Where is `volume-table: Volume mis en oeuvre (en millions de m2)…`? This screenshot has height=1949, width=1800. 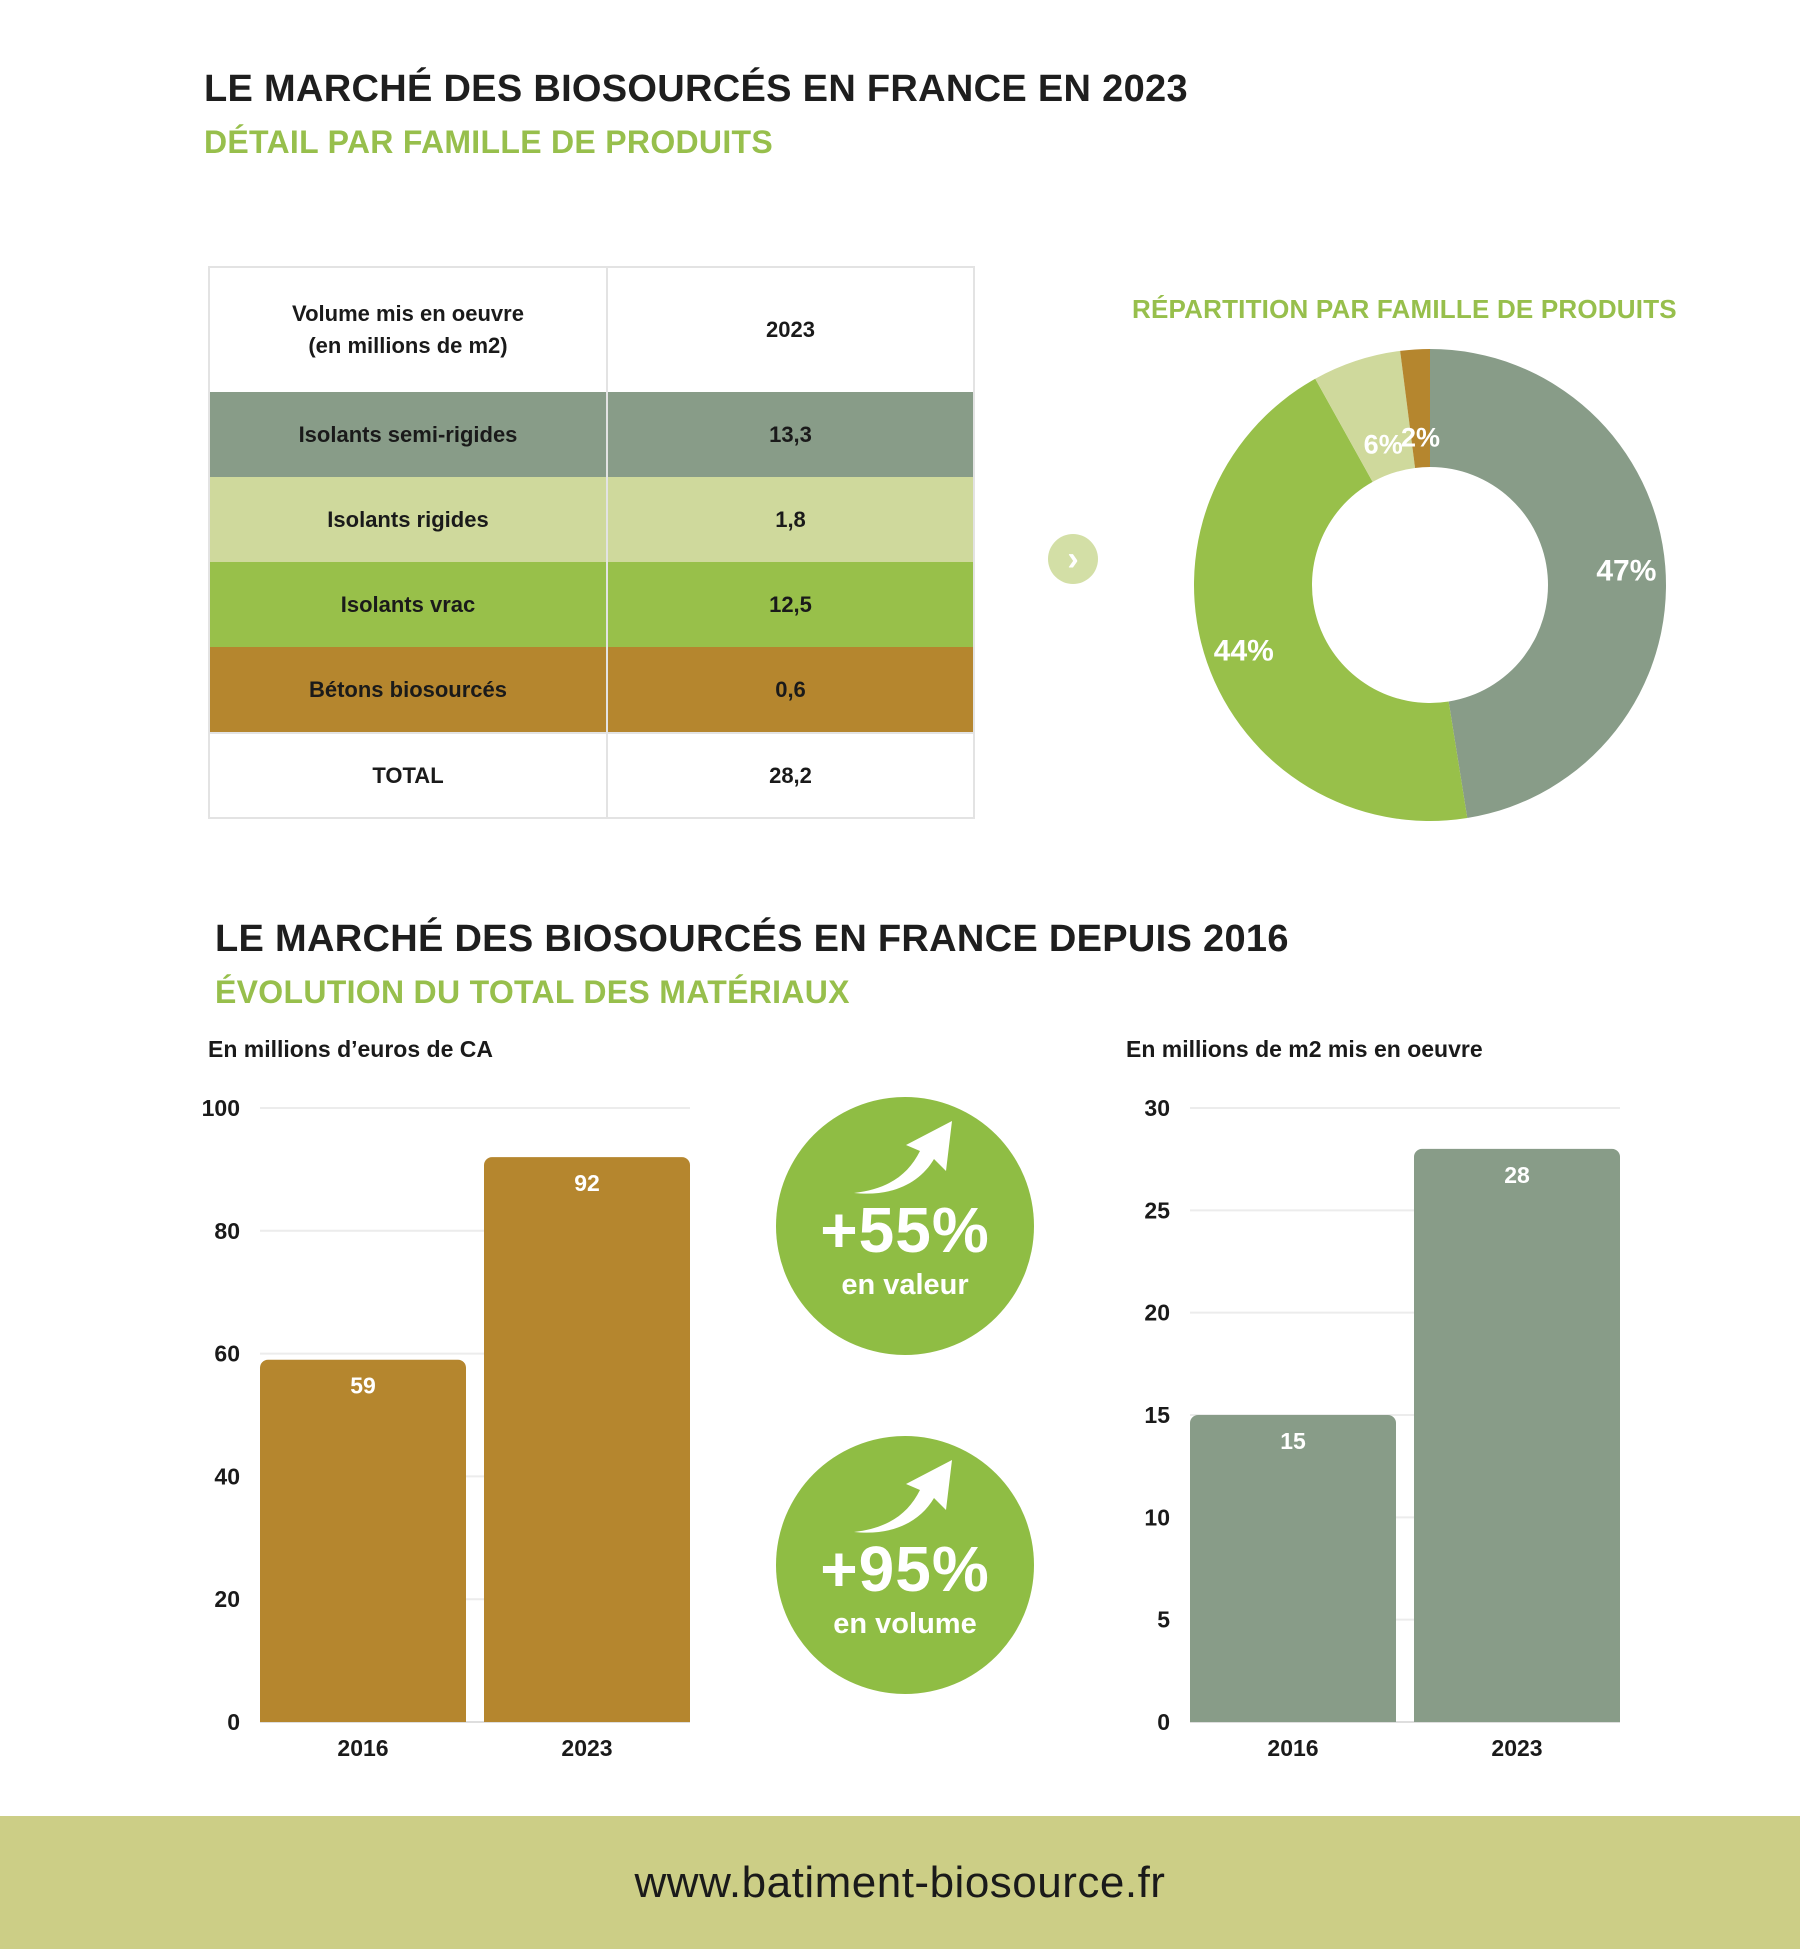 volume-table: Volume mis en oeuvre (en millions de m2)… is located at coordinates (591, 542).